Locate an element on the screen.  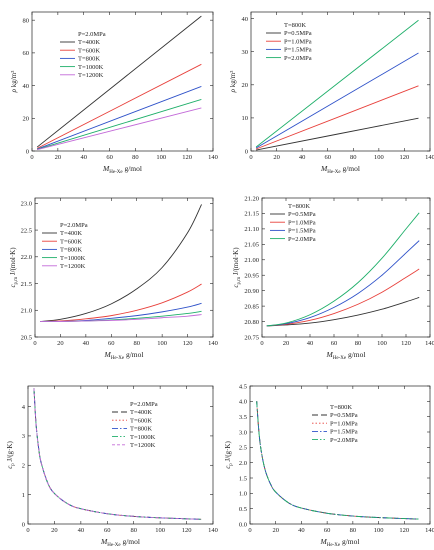
y-tick-label: 21.5 is located at coordinates (26, 284).